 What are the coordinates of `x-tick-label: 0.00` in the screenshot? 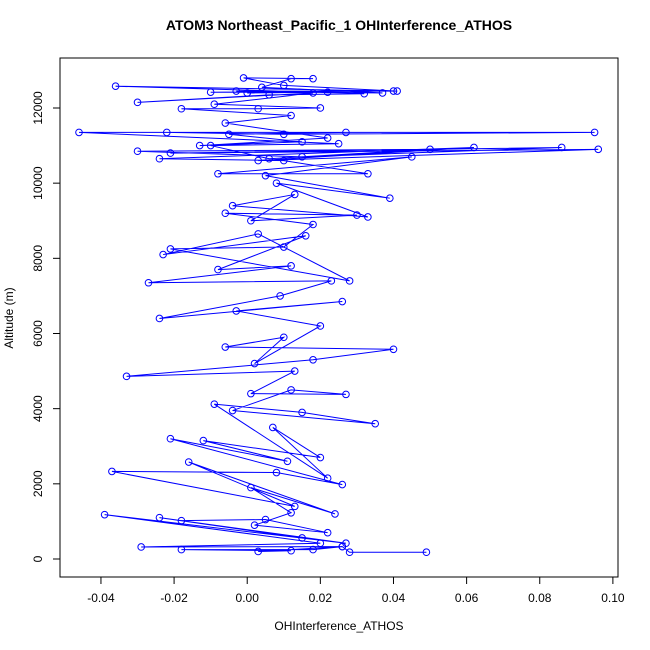 It's located at (248, 598).